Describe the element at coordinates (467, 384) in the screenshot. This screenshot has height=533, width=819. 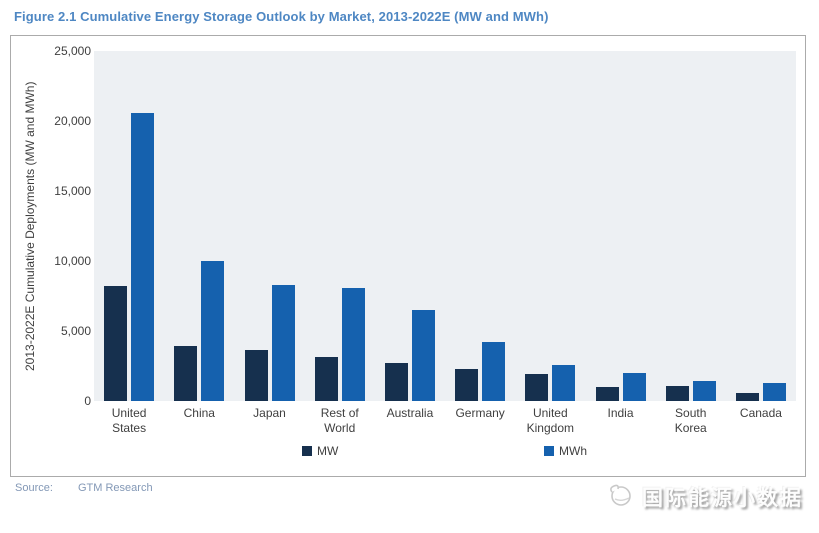
I see `bar-mw-germany` at that location.